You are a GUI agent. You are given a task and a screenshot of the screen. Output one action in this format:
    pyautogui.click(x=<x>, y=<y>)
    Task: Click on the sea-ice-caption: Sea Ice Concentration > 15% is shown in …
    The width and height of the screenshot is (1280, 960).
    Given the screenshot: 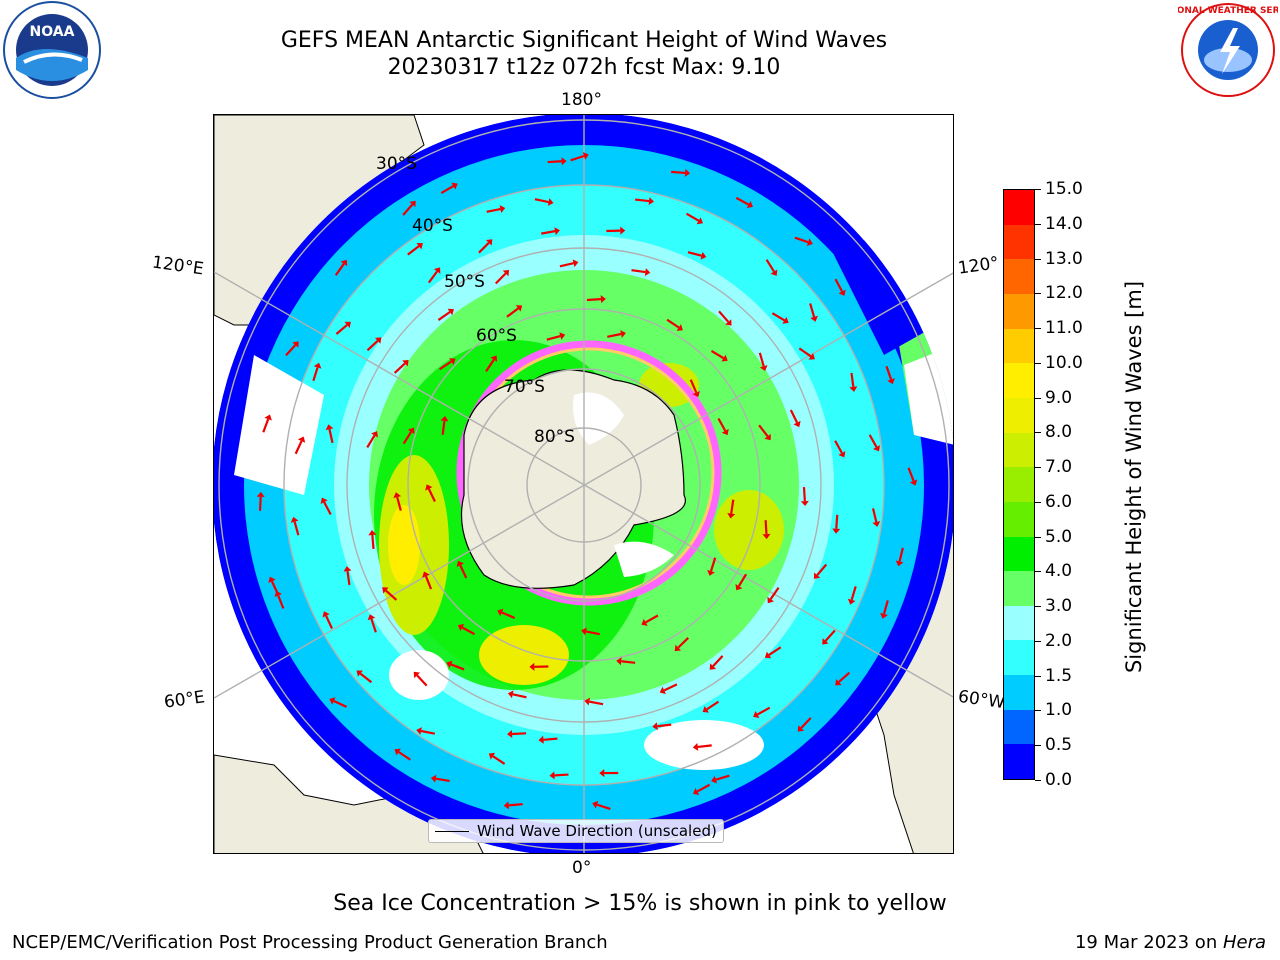 What is the action you would take?
    pyautogui.click(x=640, y=903)
    